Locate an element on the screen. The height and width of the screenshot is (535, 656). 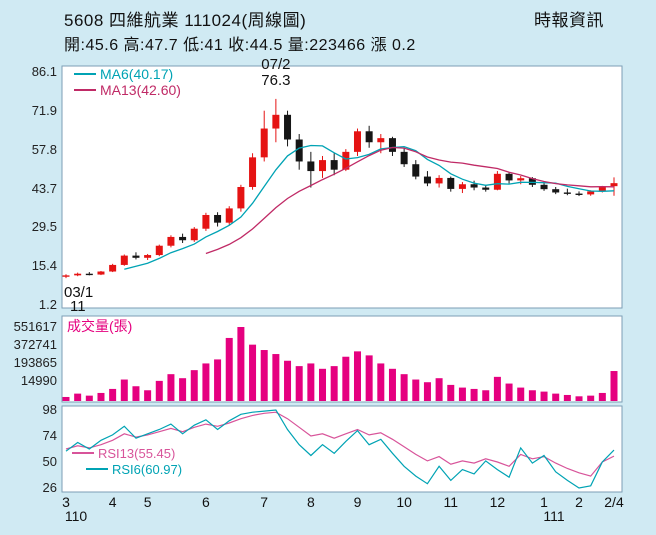
rsi6-legend: RSI6(60.97) is located at coordinates (134, 469).